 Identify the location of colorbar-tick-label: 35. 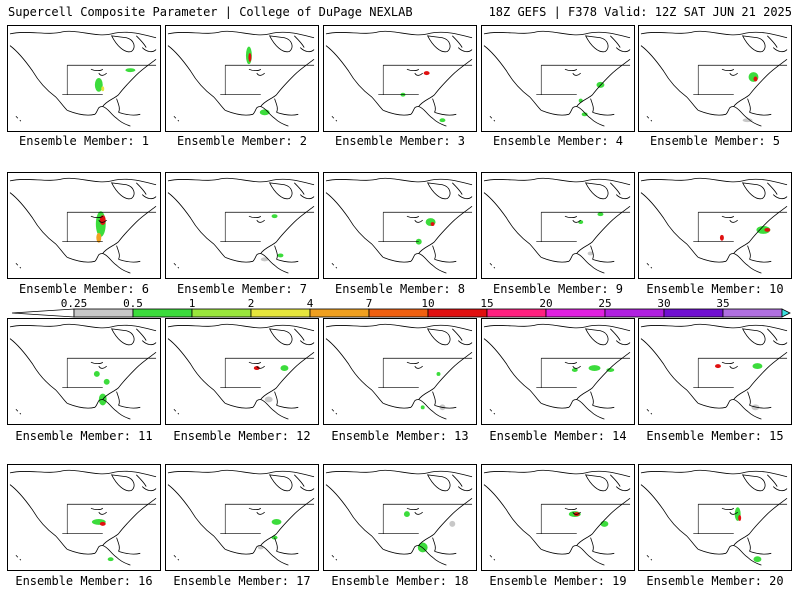
(723, 303).